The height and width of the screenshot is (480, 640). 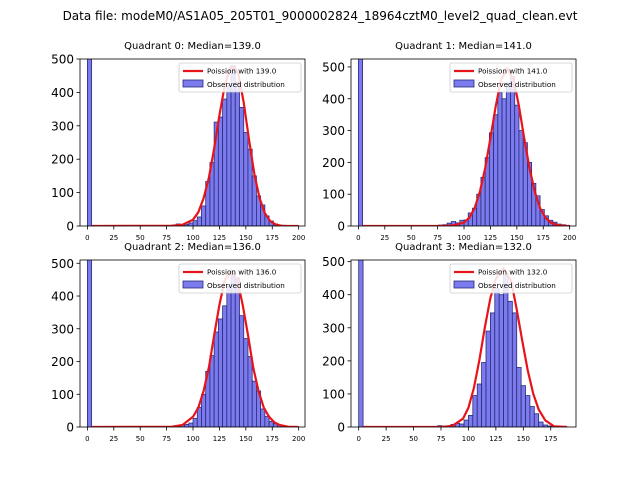 What do you see at coordinates (195, 348) in the screenshot?
I see `poisson-curve` at bounding box center [195, 348].